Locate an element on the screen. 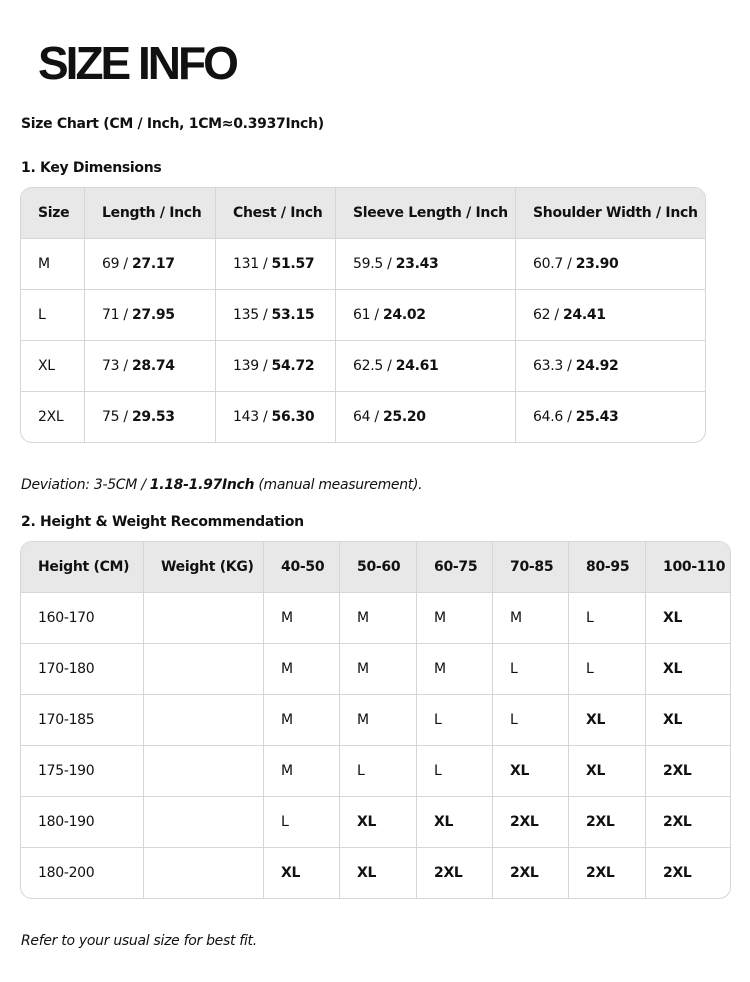 This screenshot has height=982, width=750. cm-value: 62.5 is located at coordinates (368, 366).